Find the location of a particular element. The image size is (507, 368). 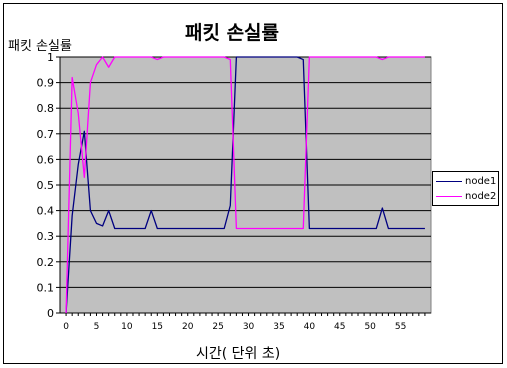

x-tick-label: 40 is located at coordinates (310, 327).